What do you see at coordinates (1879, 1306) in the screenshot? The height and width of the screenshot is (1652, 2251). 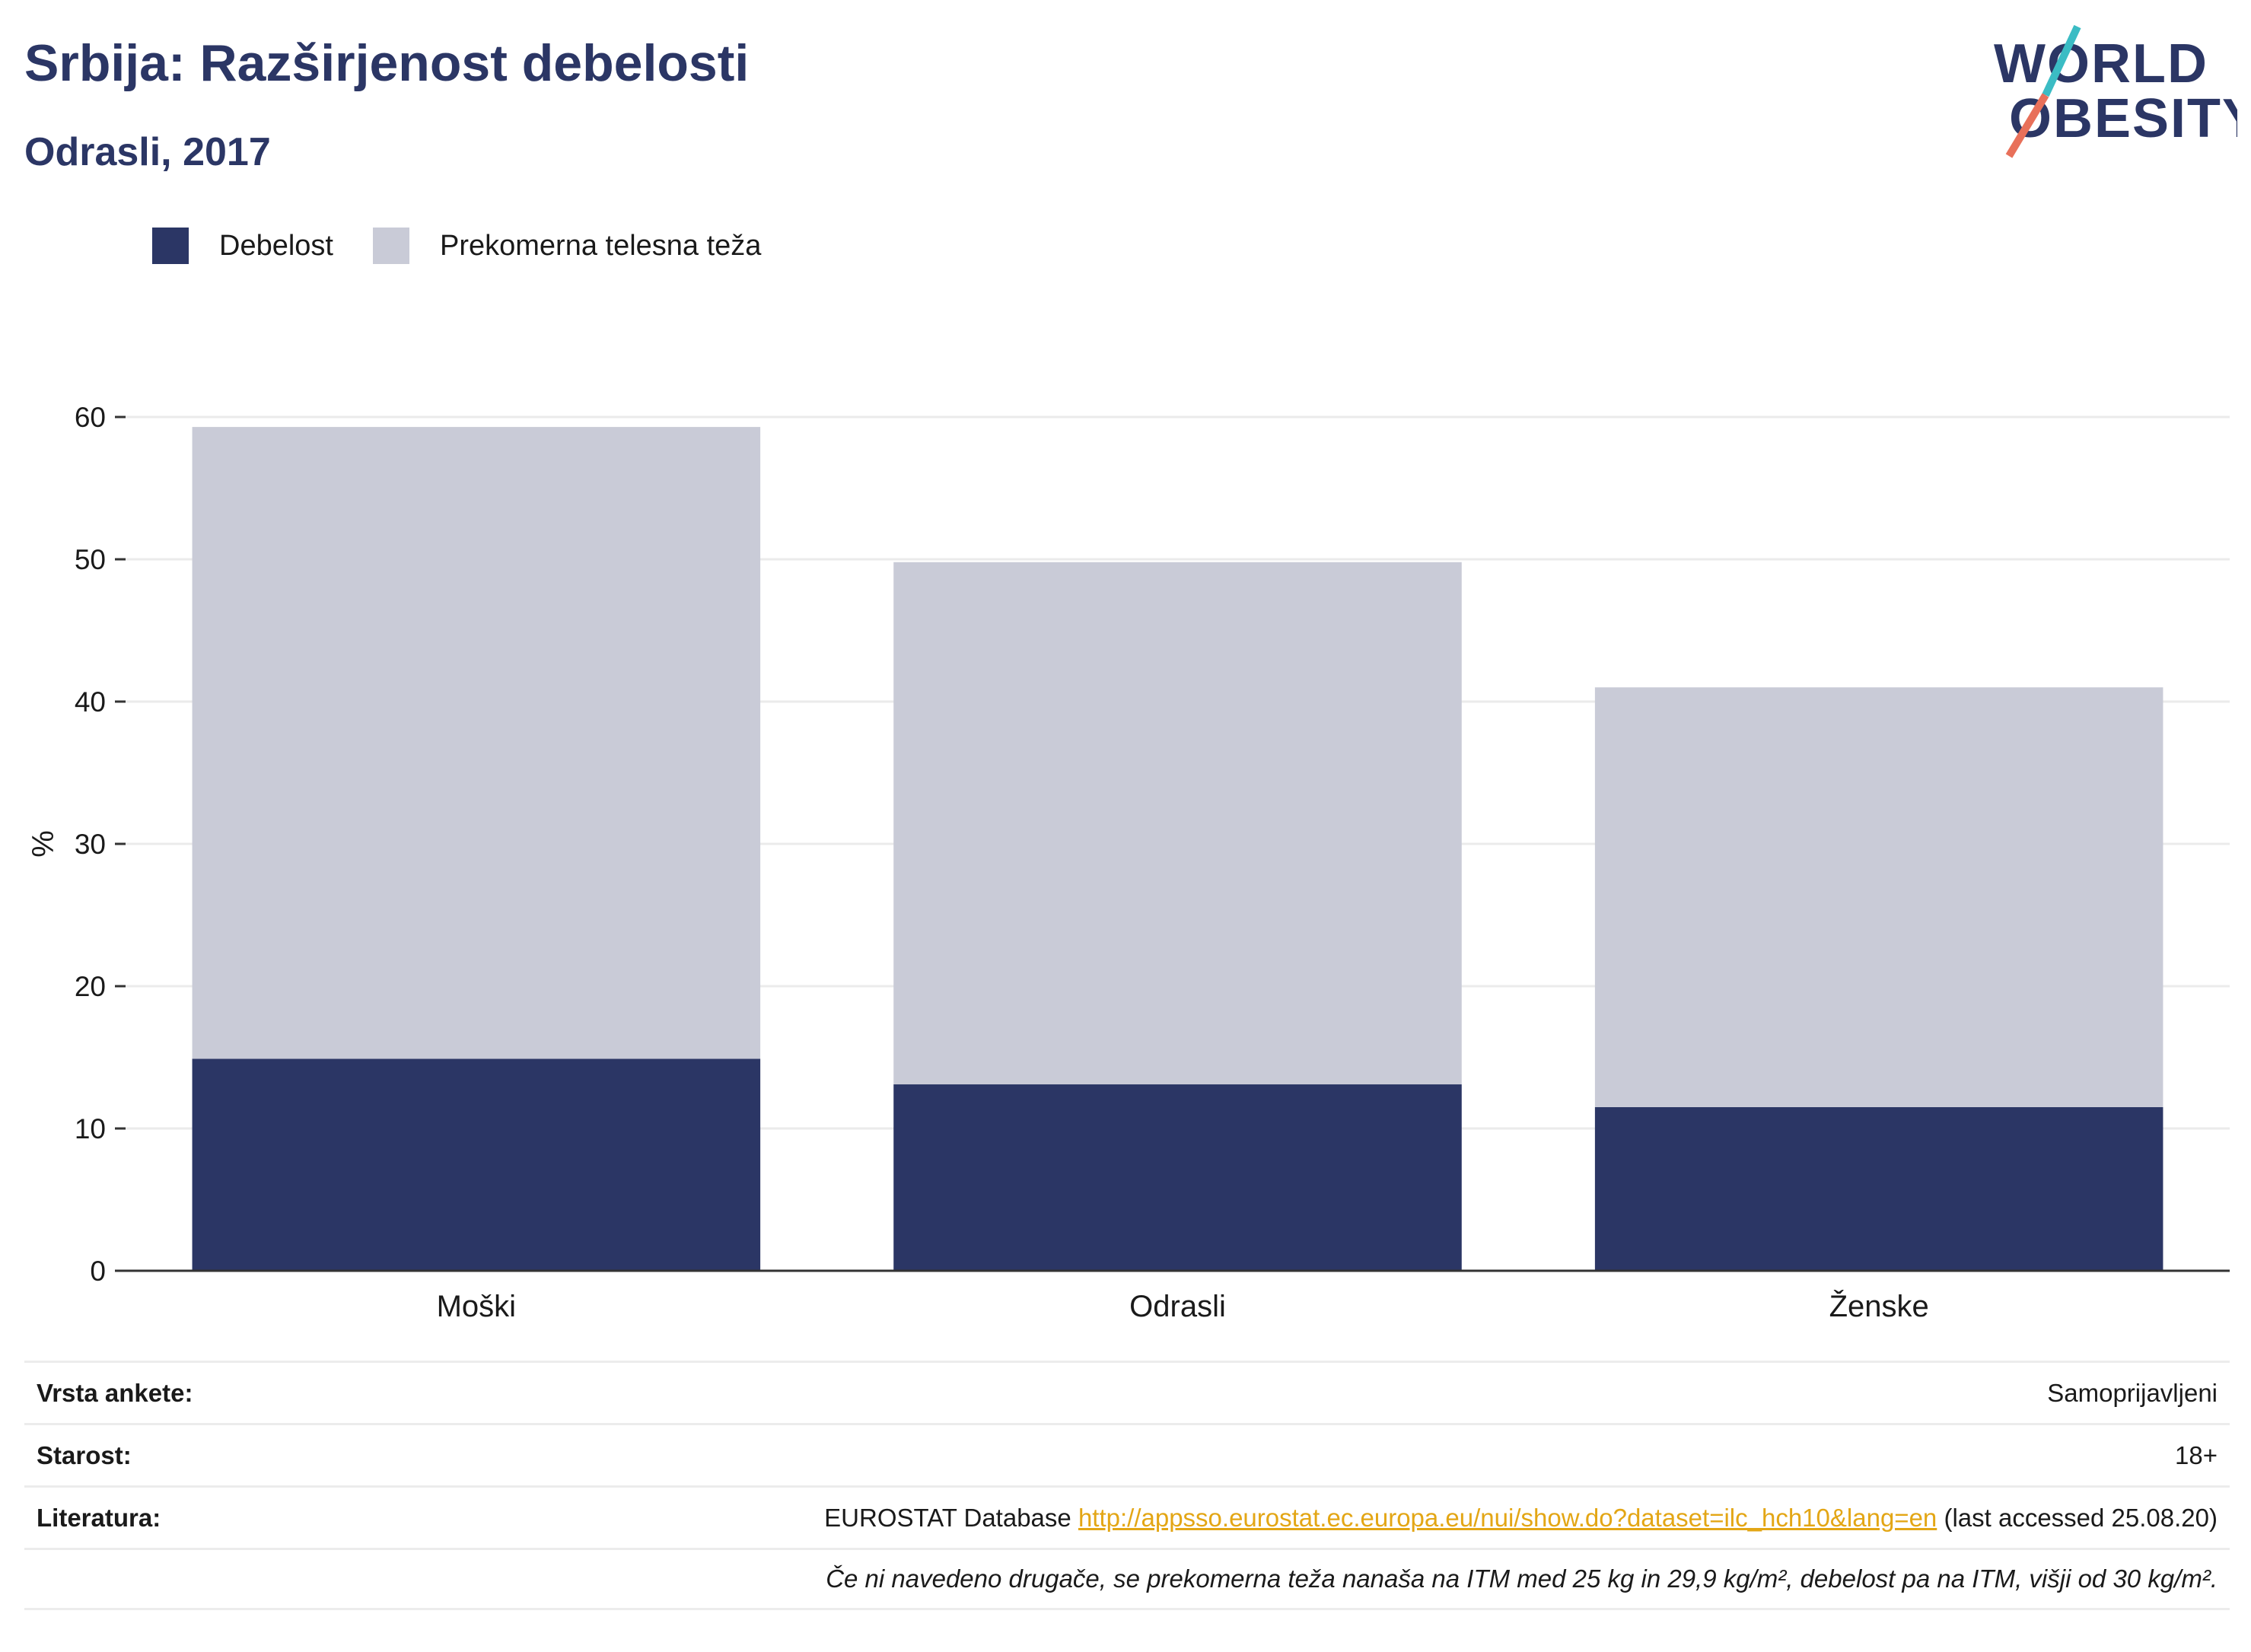 I see `x-tick-label: Ženske` at bounding box center [1879, 1306].